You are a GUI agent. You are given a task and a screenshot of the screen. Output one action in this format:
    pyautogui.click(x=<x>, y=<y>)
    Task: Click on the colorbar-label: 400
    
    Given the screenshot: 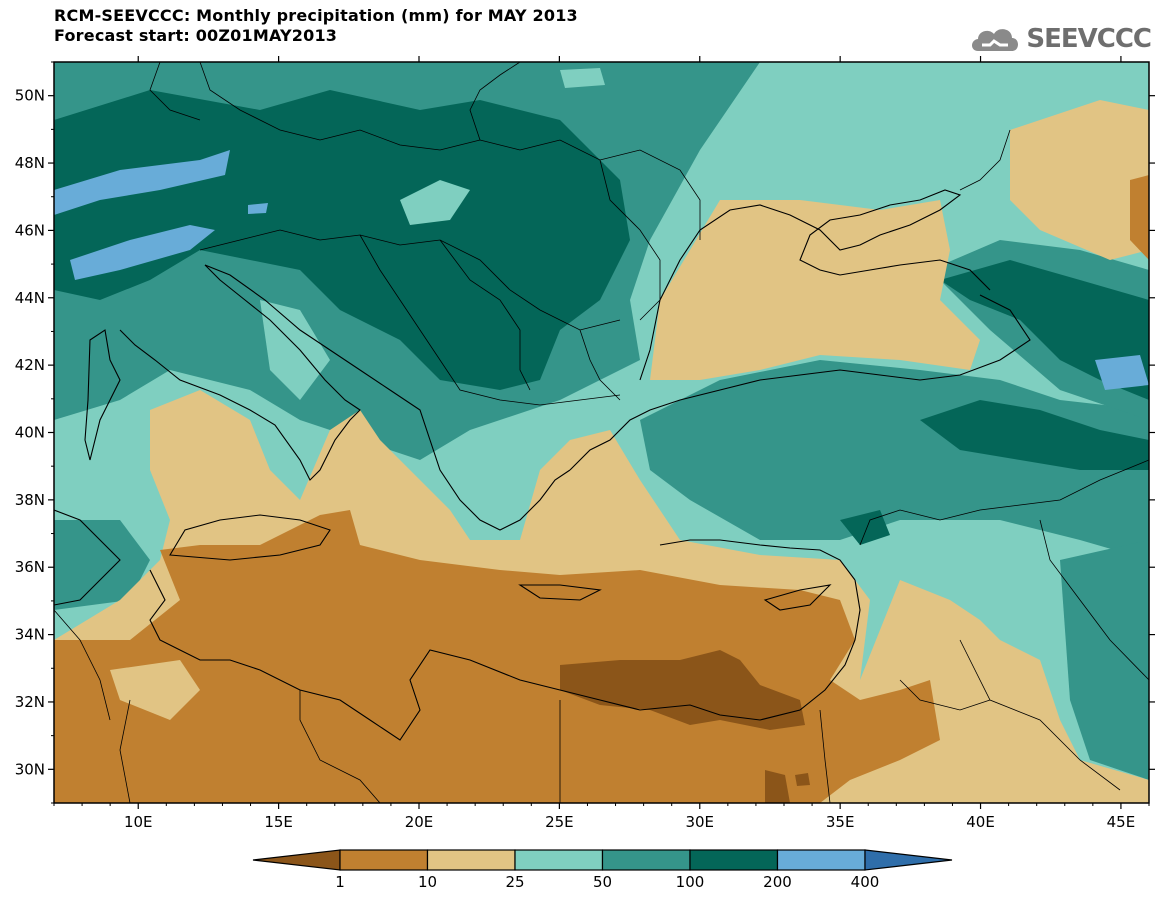 What is the action you would take?
    pyautogui.click(x=865, y=882)
    